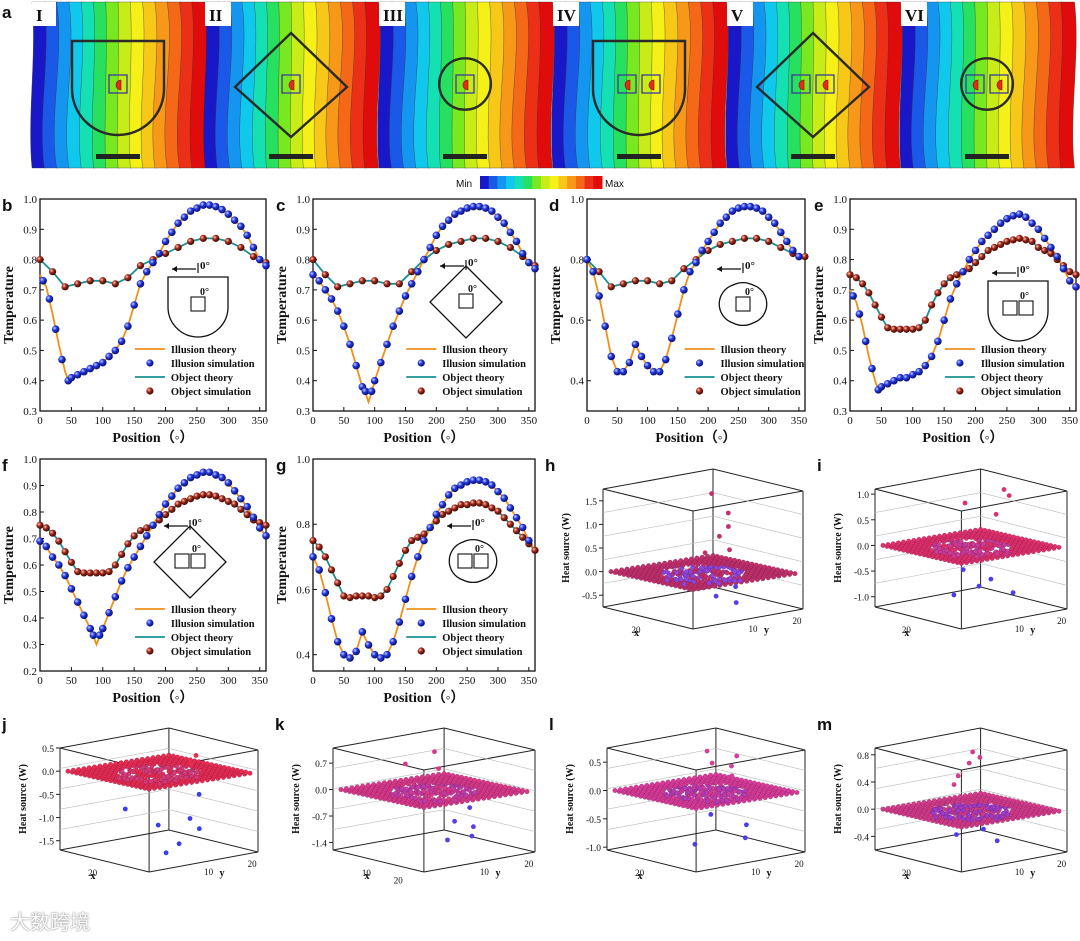 This screenshot has height=941, width=1080. I want to click on x-tick-label: 300, so click(768, 421).